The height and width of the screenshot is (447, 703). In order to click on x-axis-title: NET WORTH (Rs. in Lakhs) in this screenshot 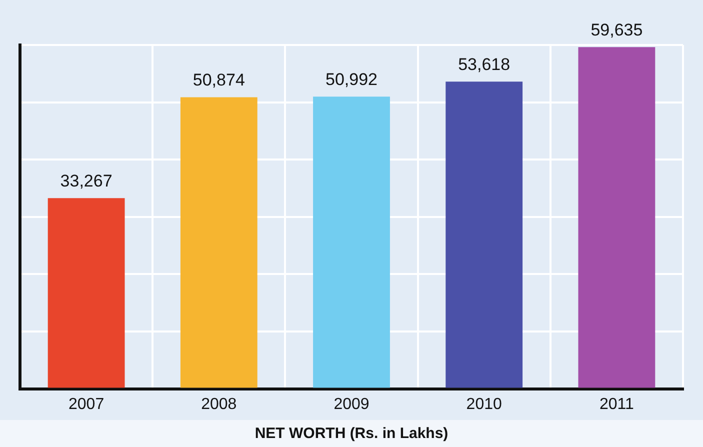, I will do `click(351, 433)`.